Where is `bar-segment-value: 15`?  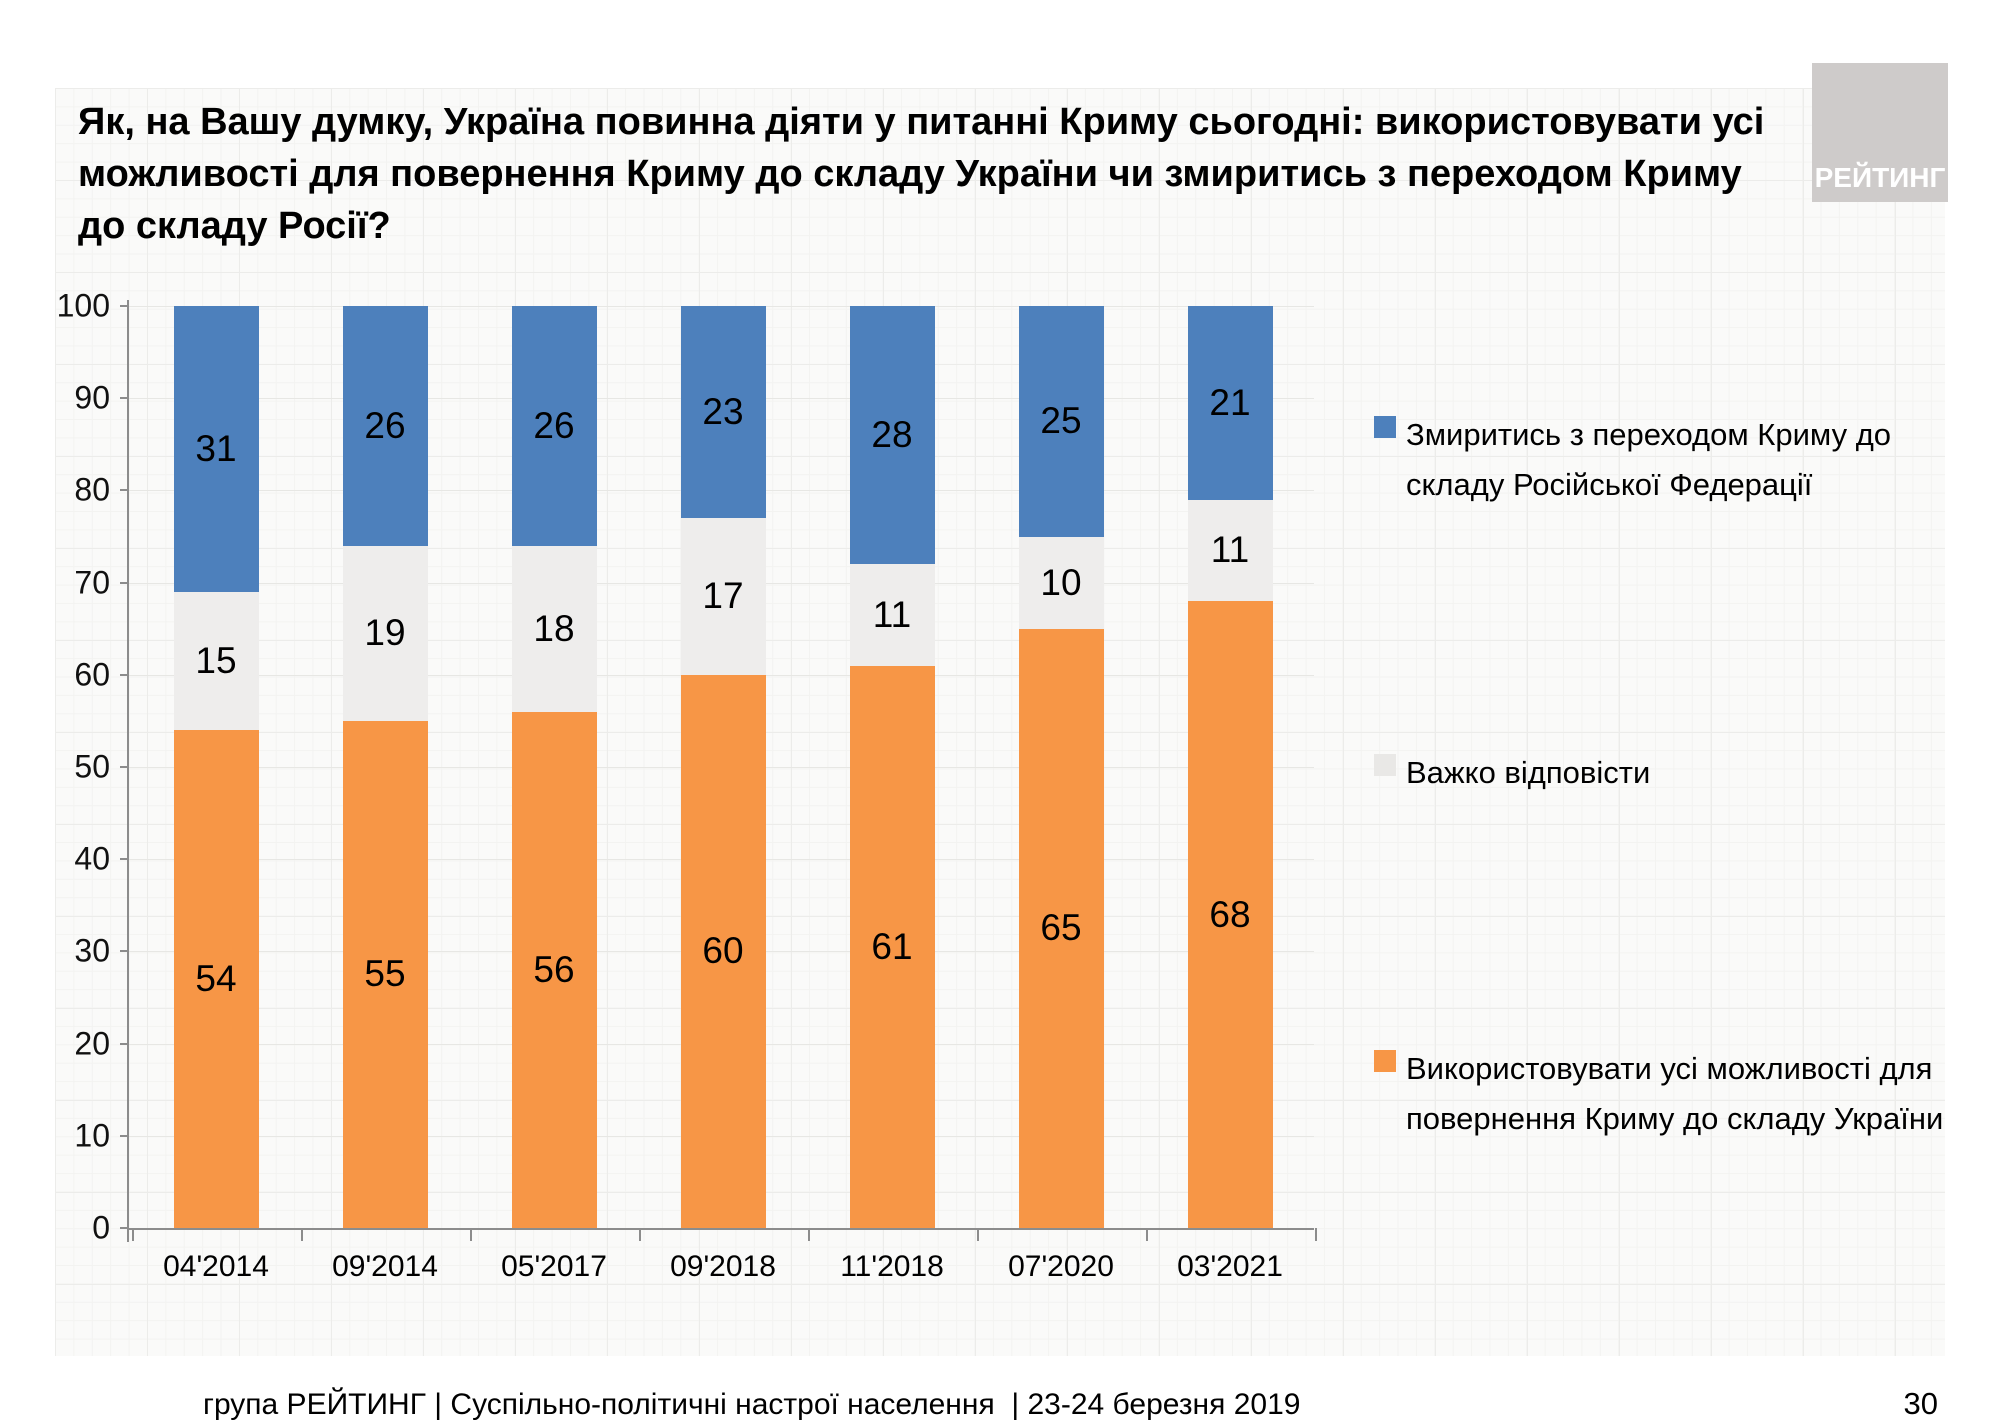
bar-segment-value: 15 is located at coordinates (216, 660).